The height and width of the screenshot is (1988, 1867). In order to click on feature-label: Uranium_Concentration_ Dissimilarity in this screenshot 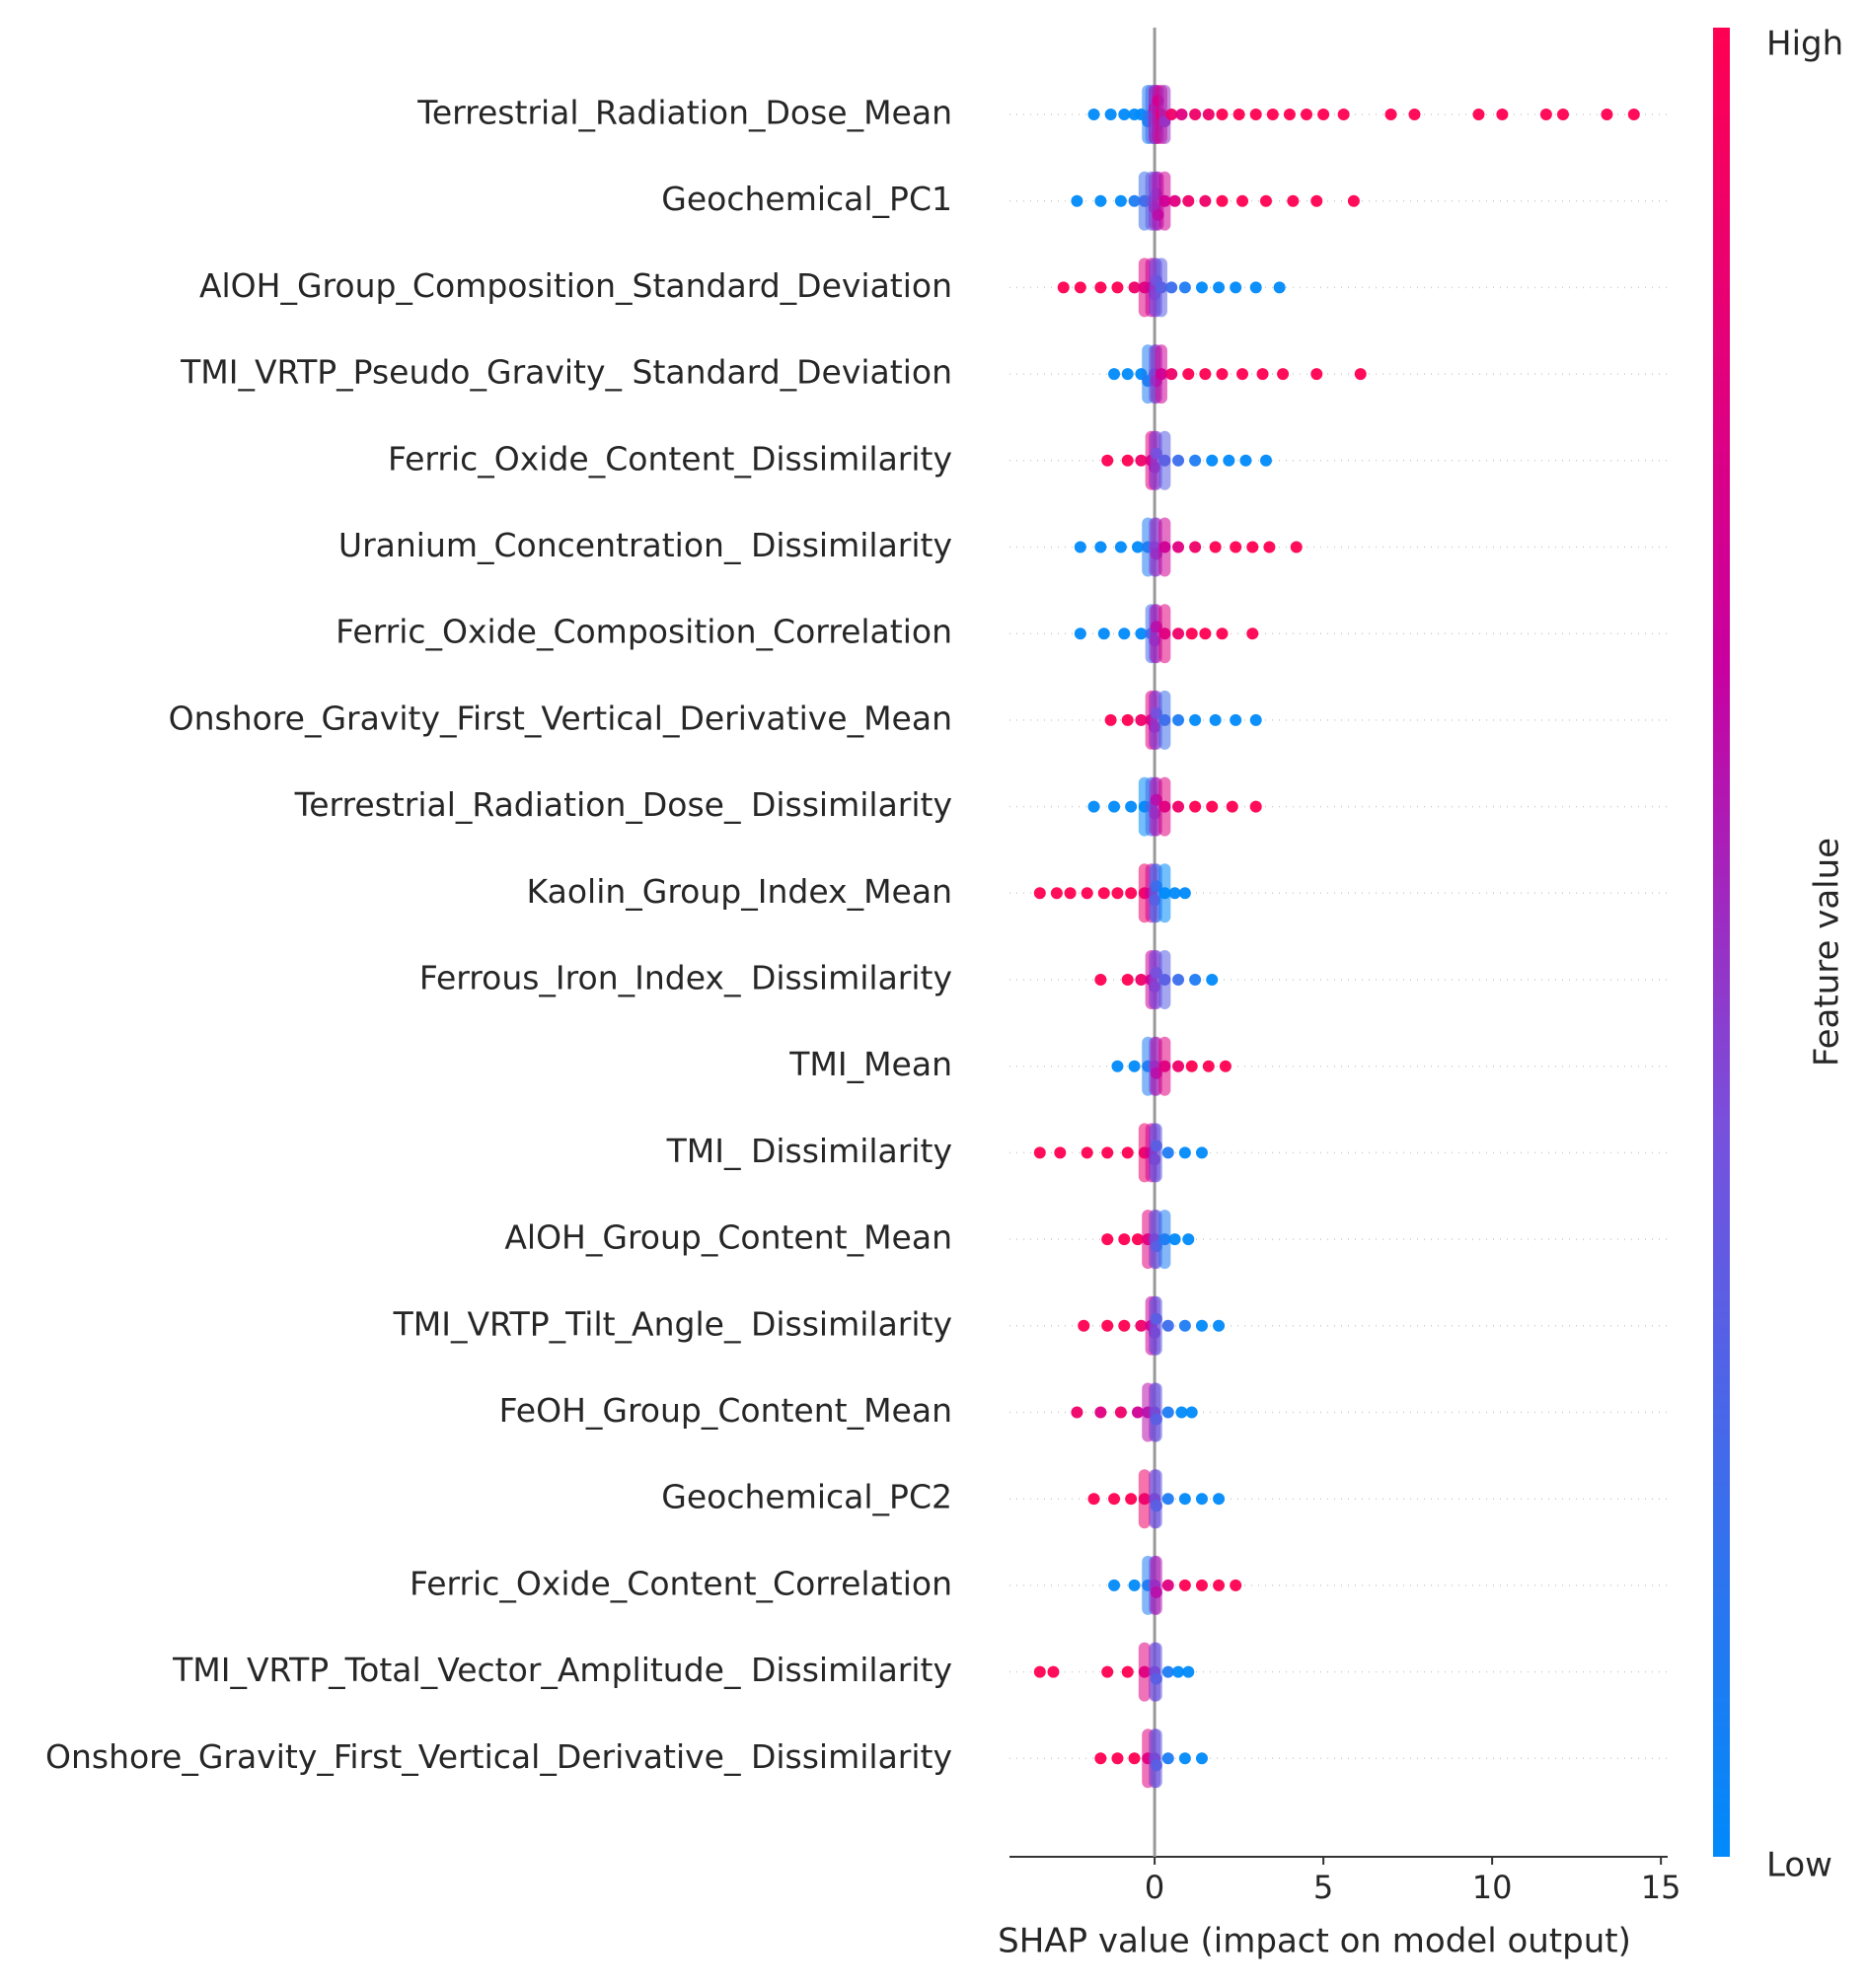, I will do `click(645, 545)`.